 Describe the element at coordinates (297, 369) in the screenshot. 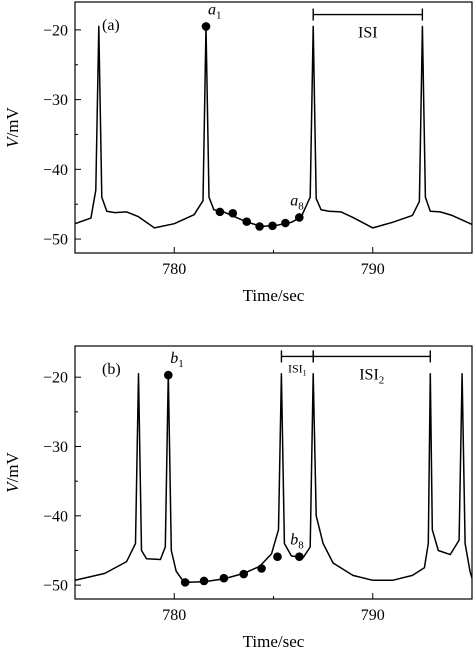

I see `interval-label: ISI1` at that location.